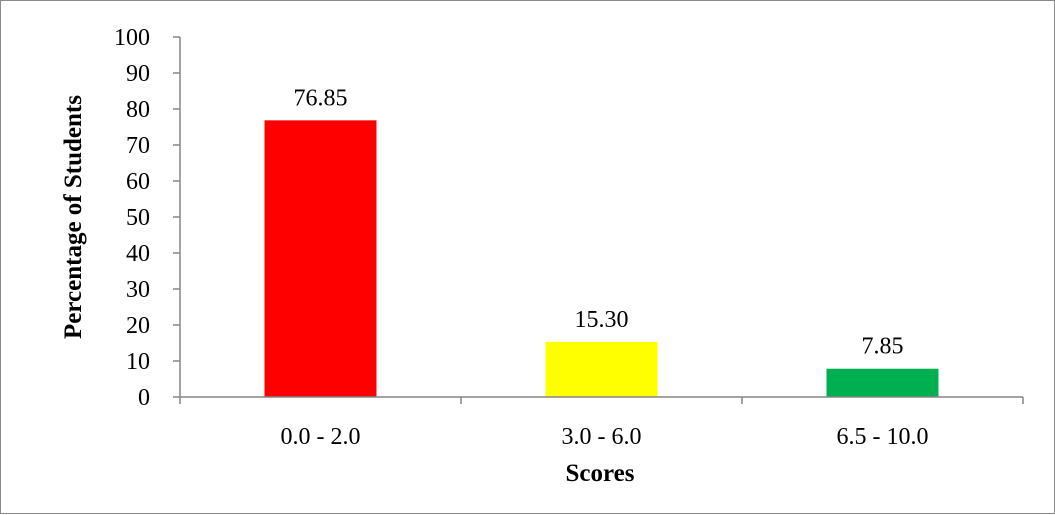 The width and height of the screenshot is (1055, 515). Describe the element at coordinates (138, 74) in the screenshot. I see `y-tick-label: 90` at that location.